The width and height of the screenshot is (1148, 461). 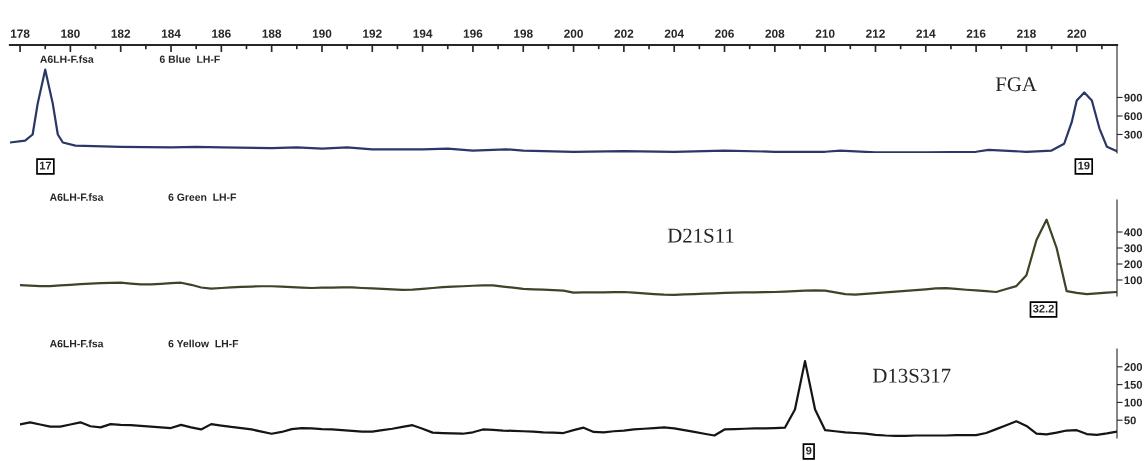 I want to click on x-tick-label: 206, so click(x=724, y=33).